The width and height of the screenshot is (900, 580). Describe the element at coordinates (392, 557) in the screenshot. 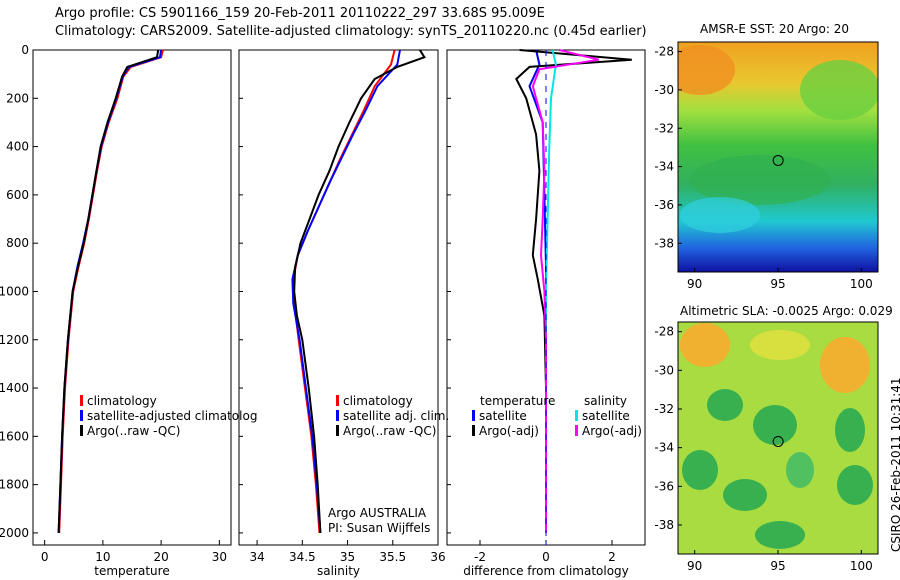

I see `x-tick-label: 35.5` at that location.